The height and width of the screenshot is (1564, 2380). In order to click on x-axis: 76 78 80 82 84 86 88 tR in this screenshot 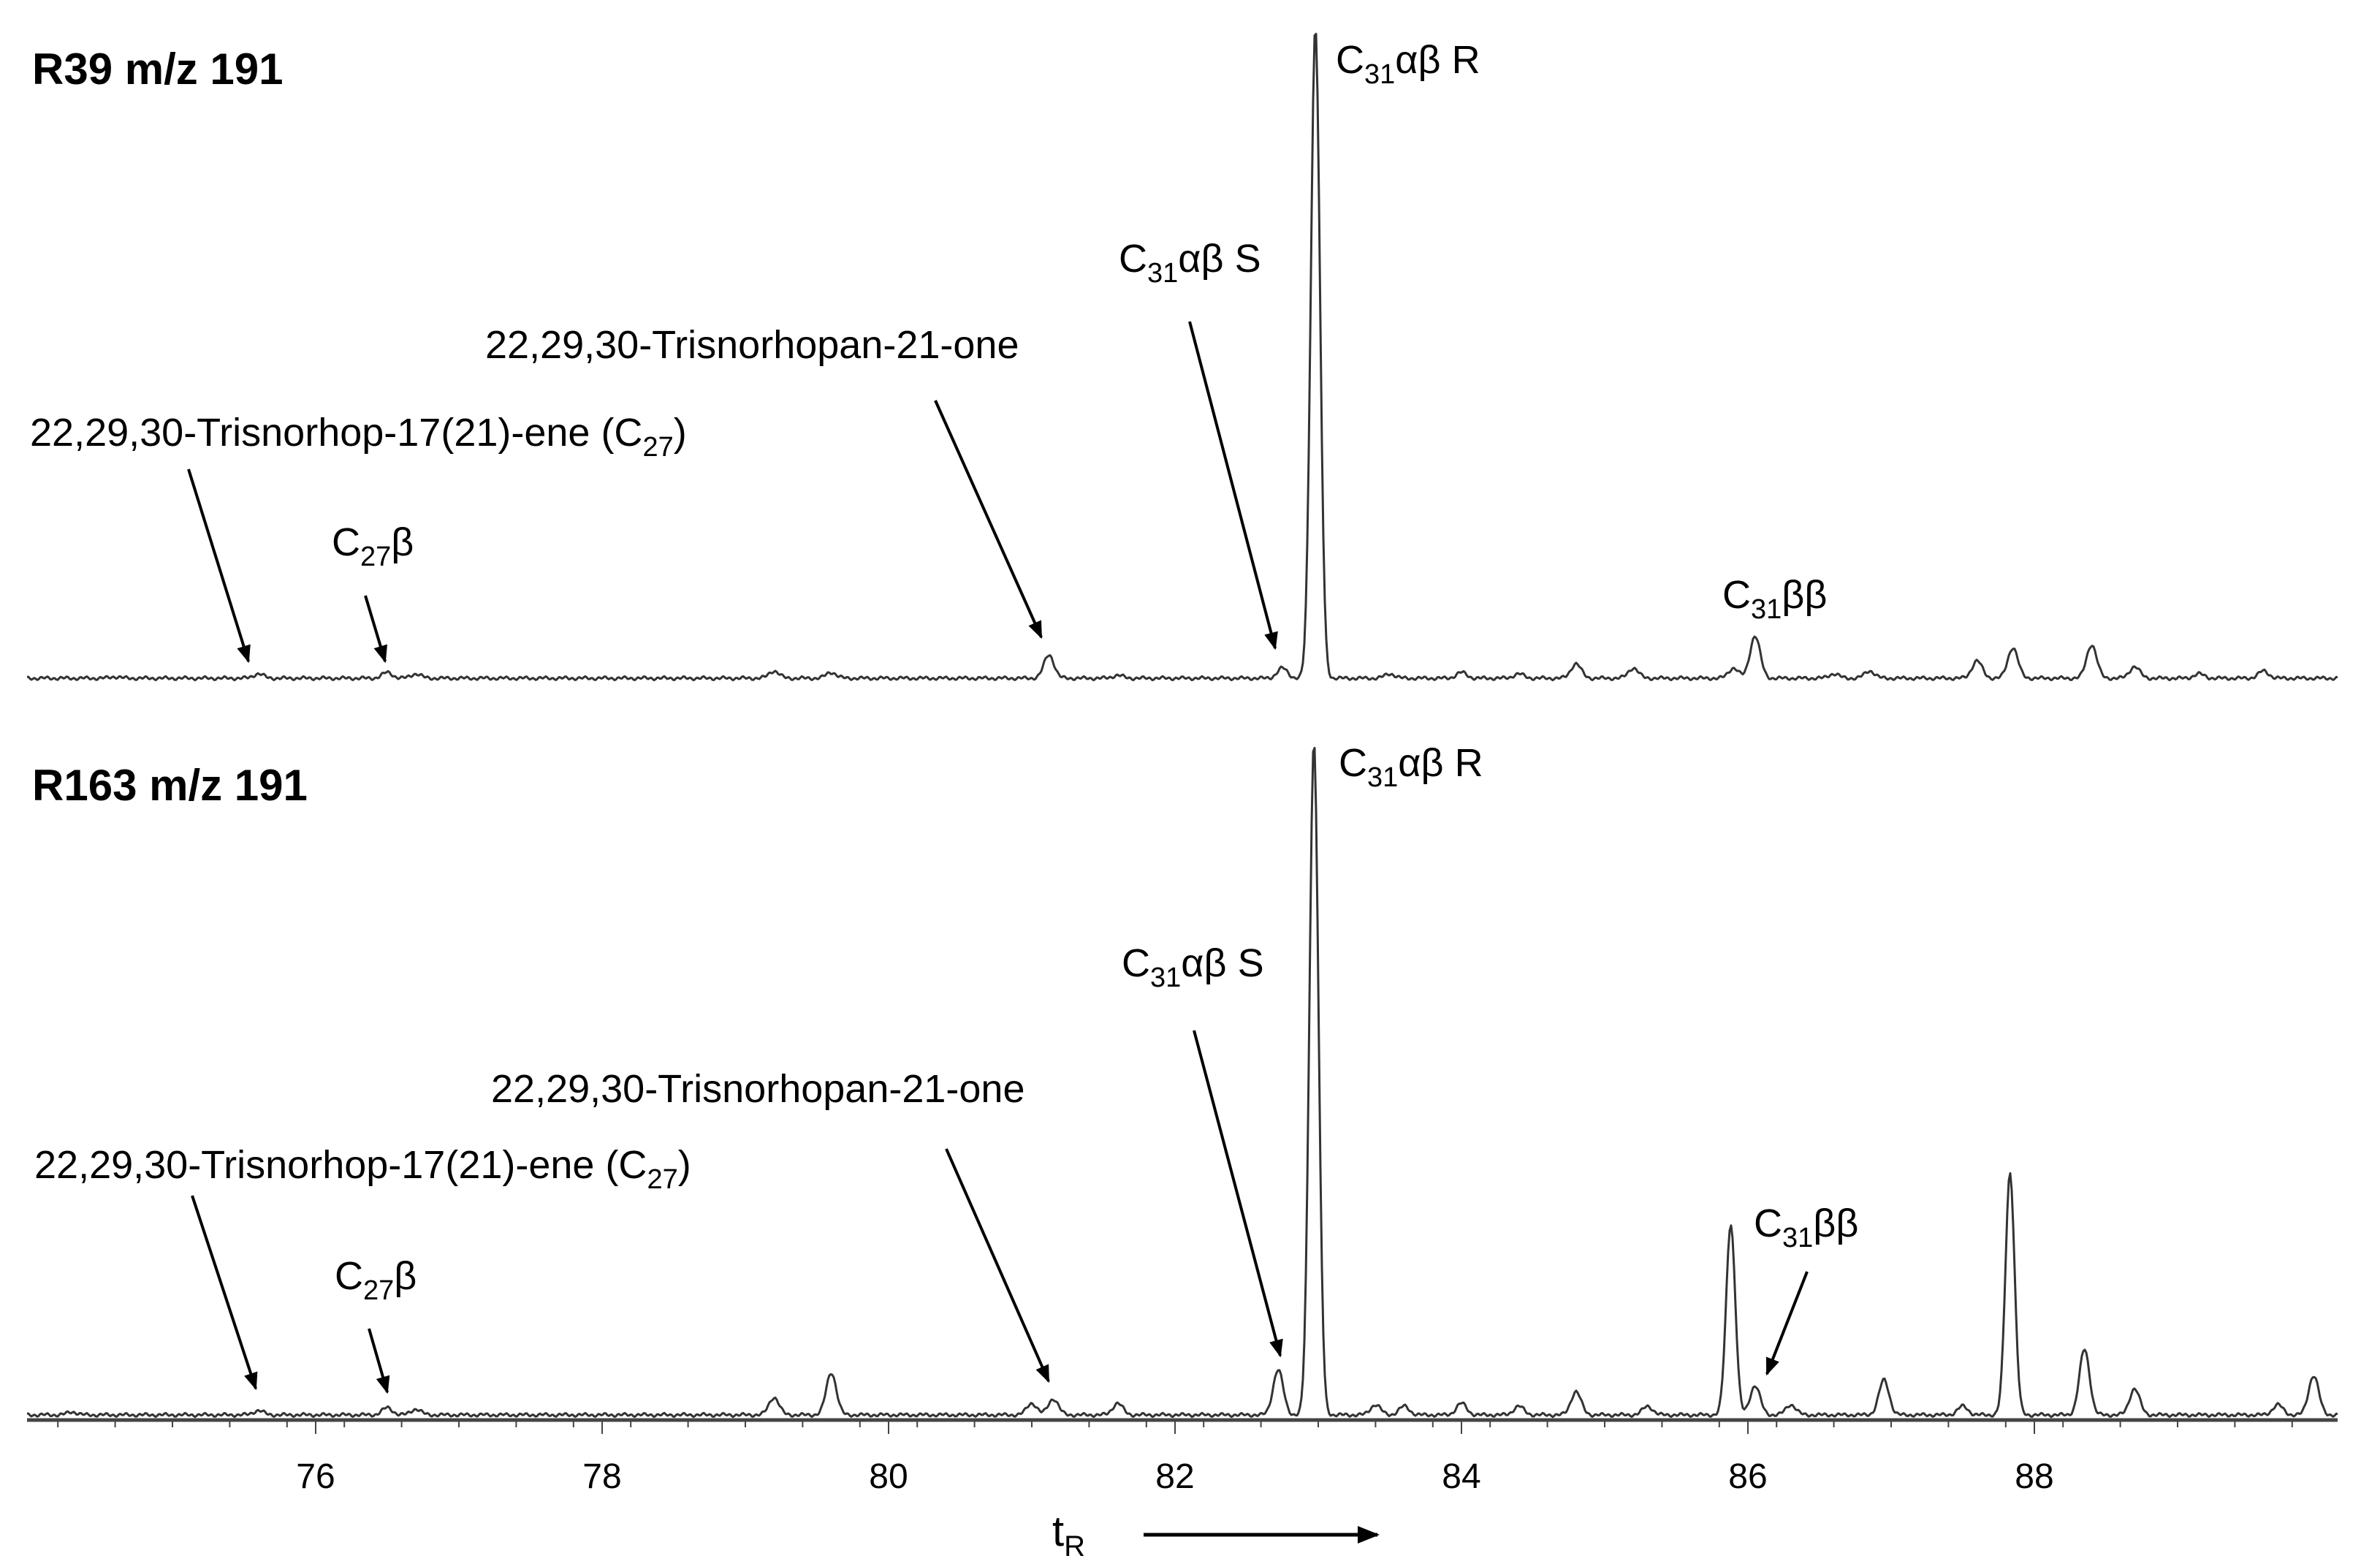, I will do `click(1182, 1490)`.